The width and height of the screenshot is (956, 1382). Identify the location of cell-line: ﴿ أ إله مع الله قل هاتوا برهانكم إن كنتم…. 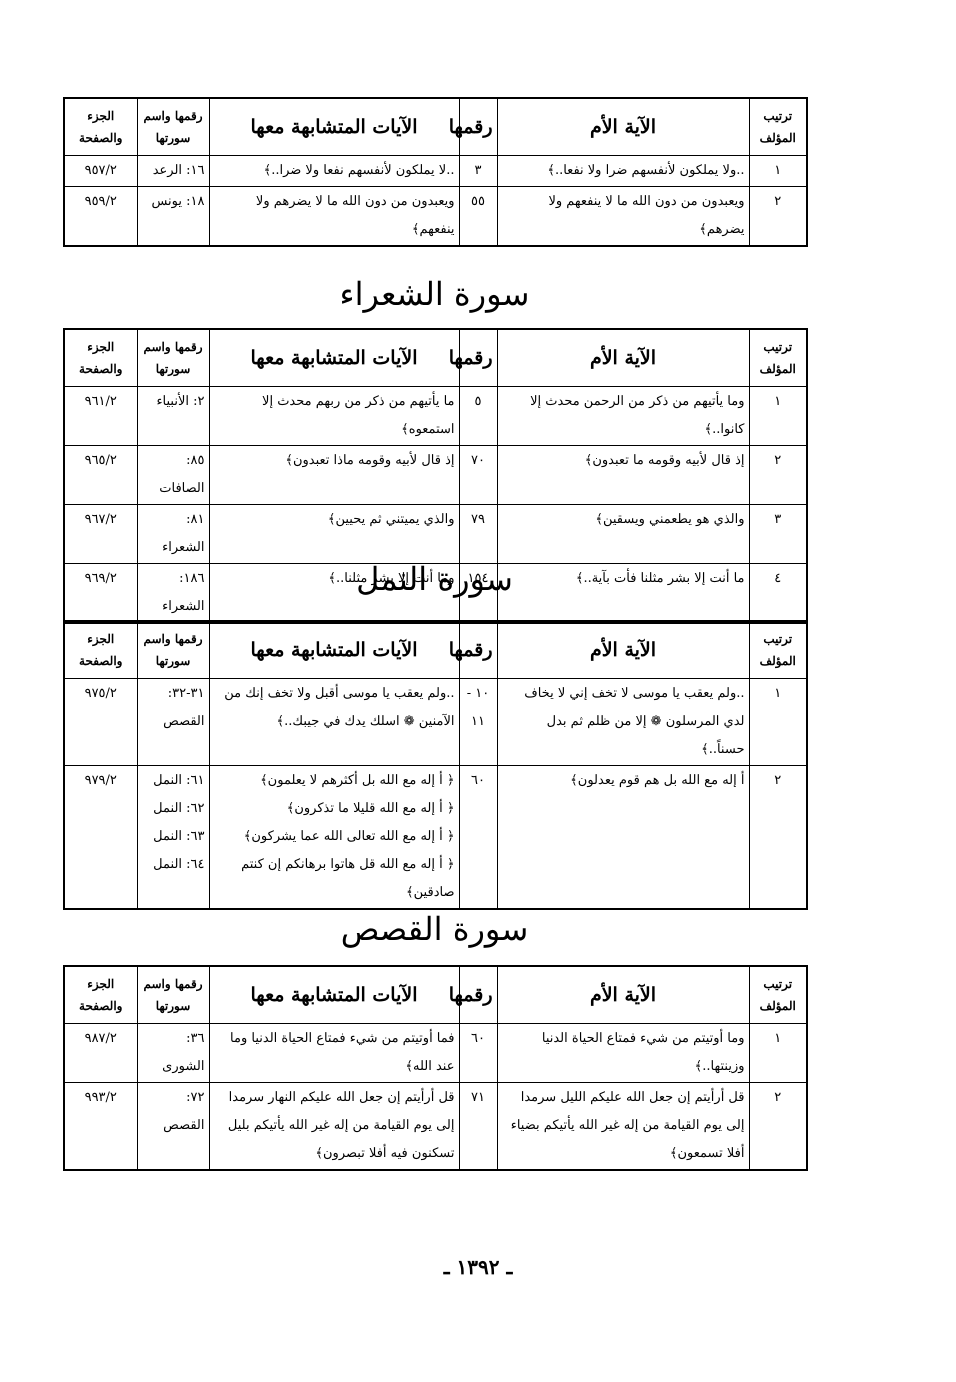
(348, 878).